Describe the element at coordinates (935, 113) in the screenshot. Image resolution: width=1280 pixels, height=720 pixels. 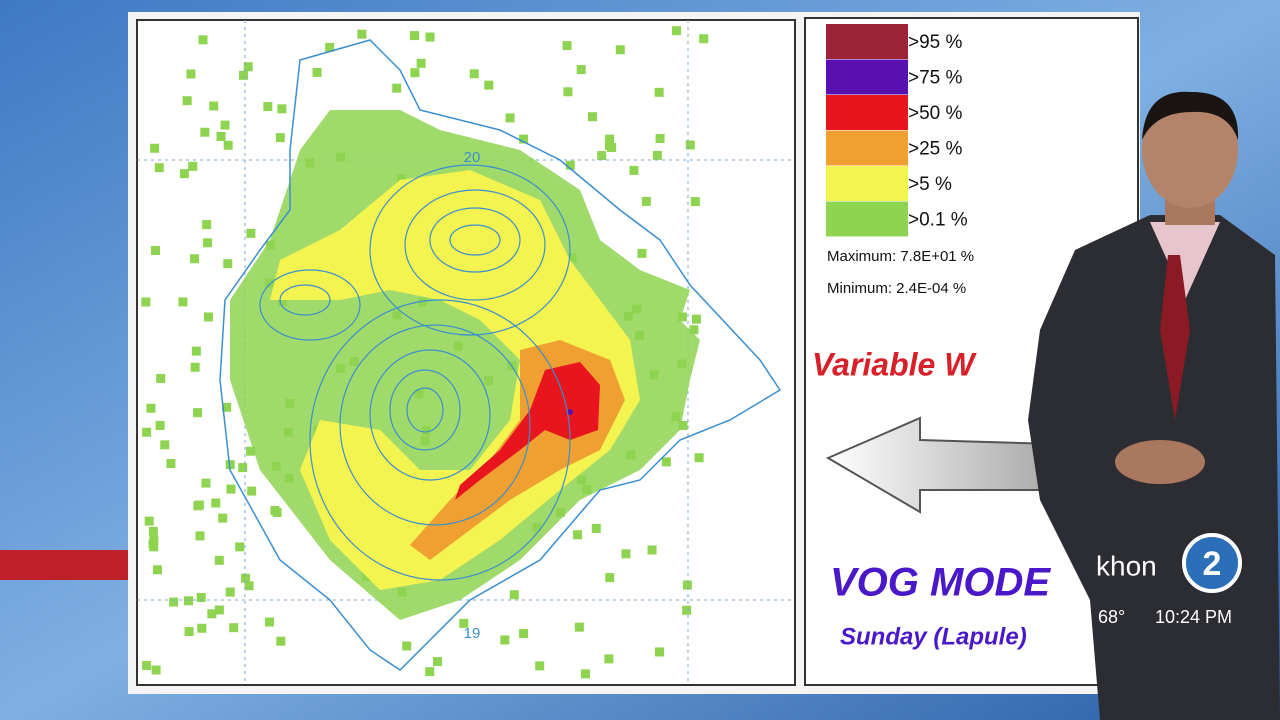
I see `legend-label: >50 %` at that location.